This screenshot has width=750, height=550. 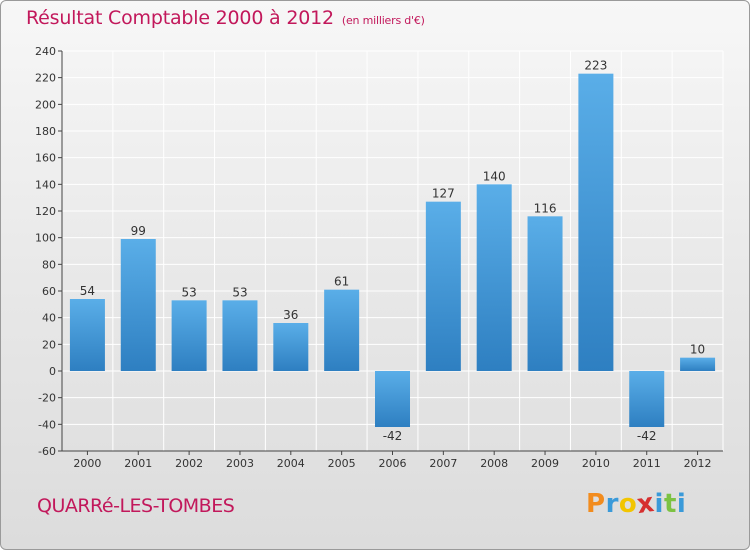 What do you see at coordinates (393, 463) in the screenshot?
I see `x-tick-label: 2006` at bounding box center [393, 463].